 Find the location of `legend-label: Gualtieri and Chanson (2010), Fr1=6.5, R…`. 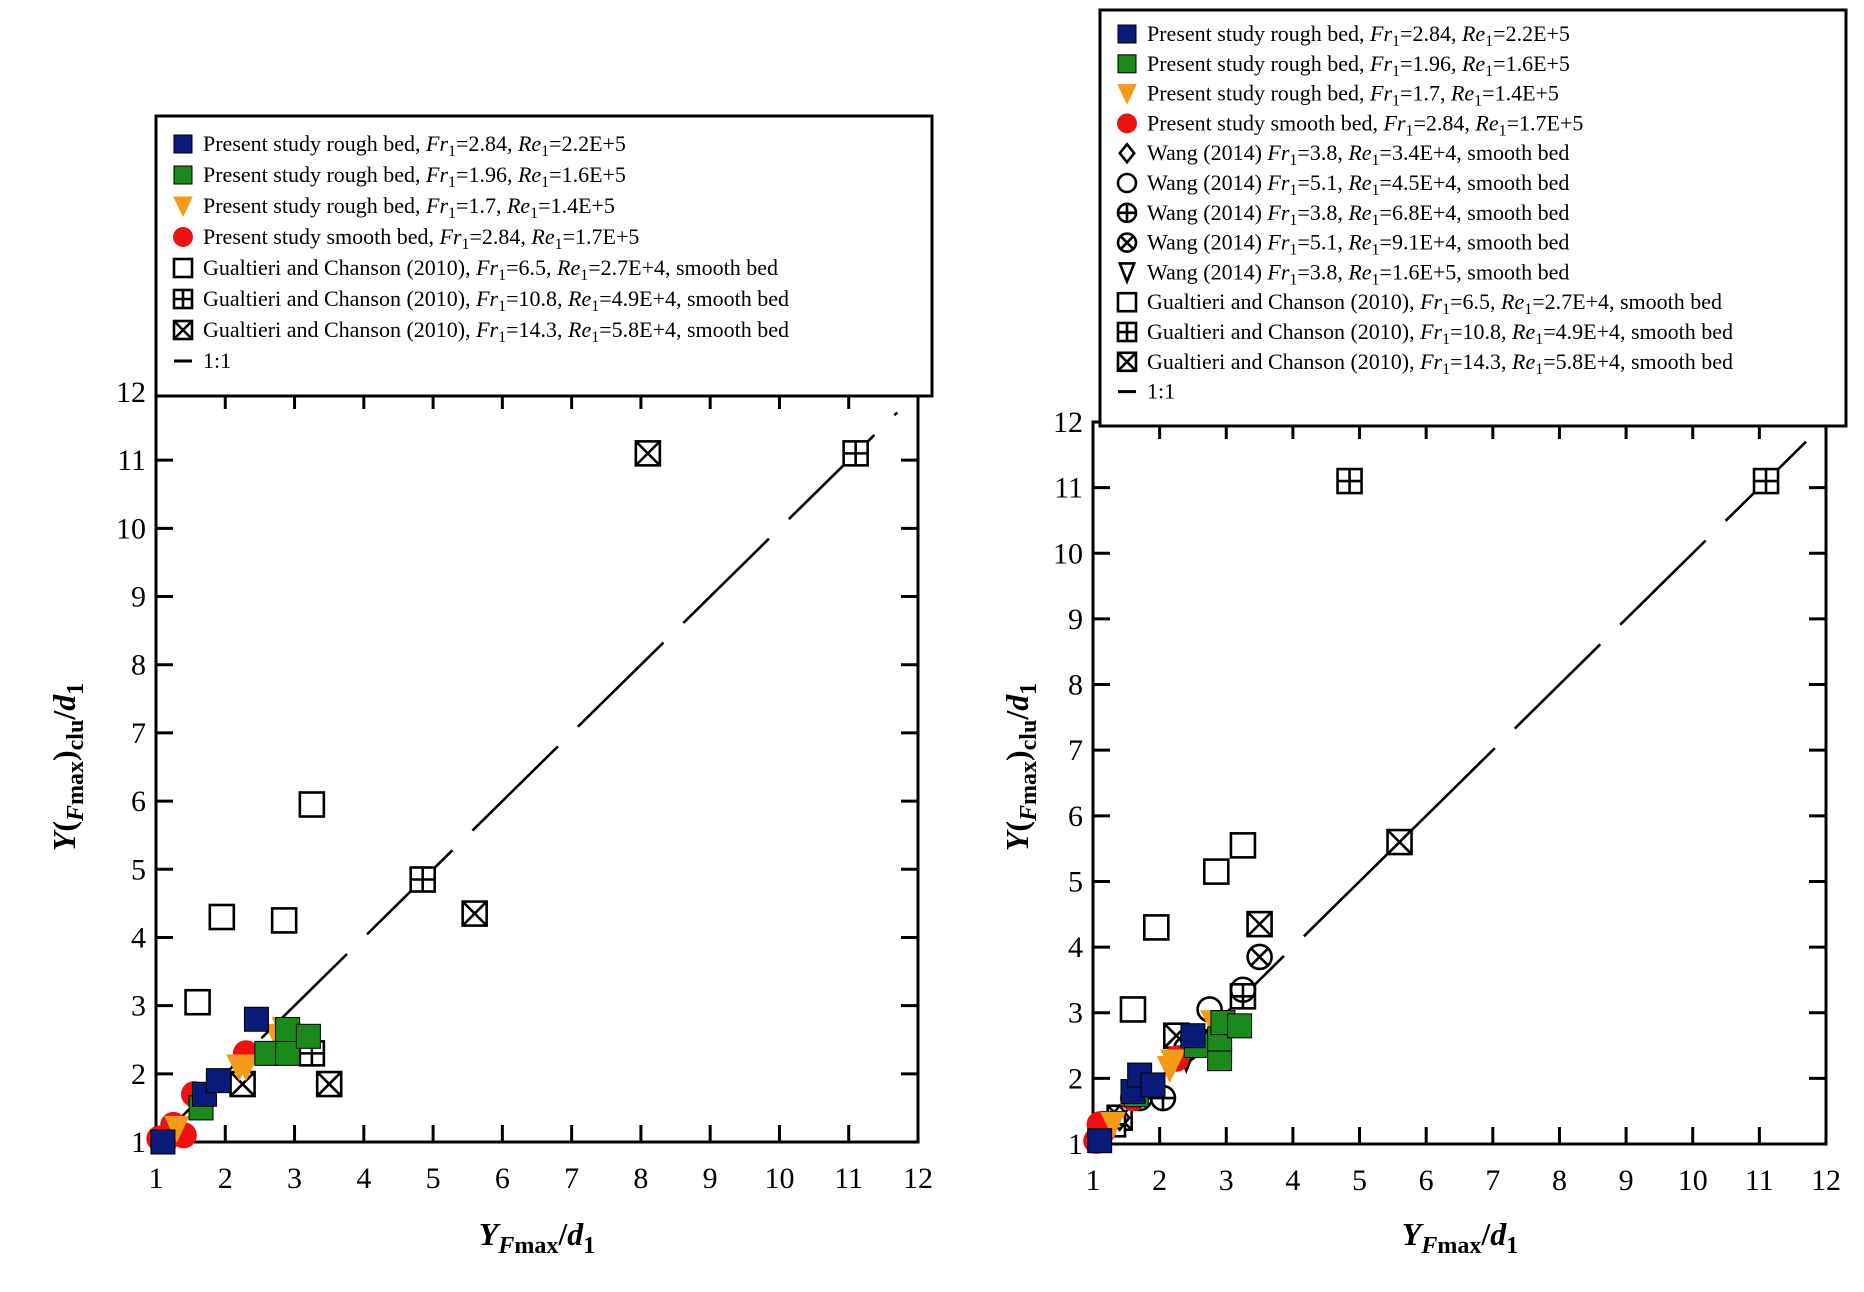

legend-label: Gualtieri and Chanson (2010), Fr1=6.5, R… is located at coordinates (1434, 303).